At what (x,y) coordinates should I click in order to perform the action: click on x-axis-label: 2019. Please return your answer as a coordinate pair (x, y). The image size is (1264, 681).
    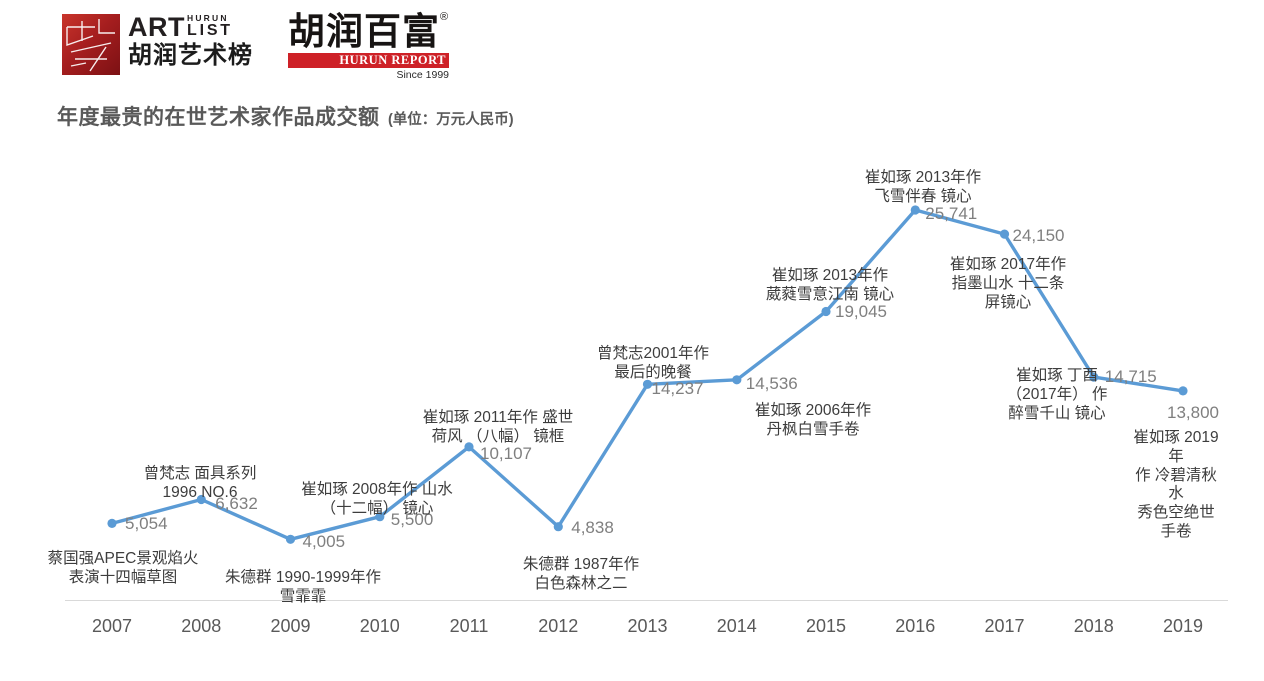
    Looking at the image, I should click on (1183, 626).